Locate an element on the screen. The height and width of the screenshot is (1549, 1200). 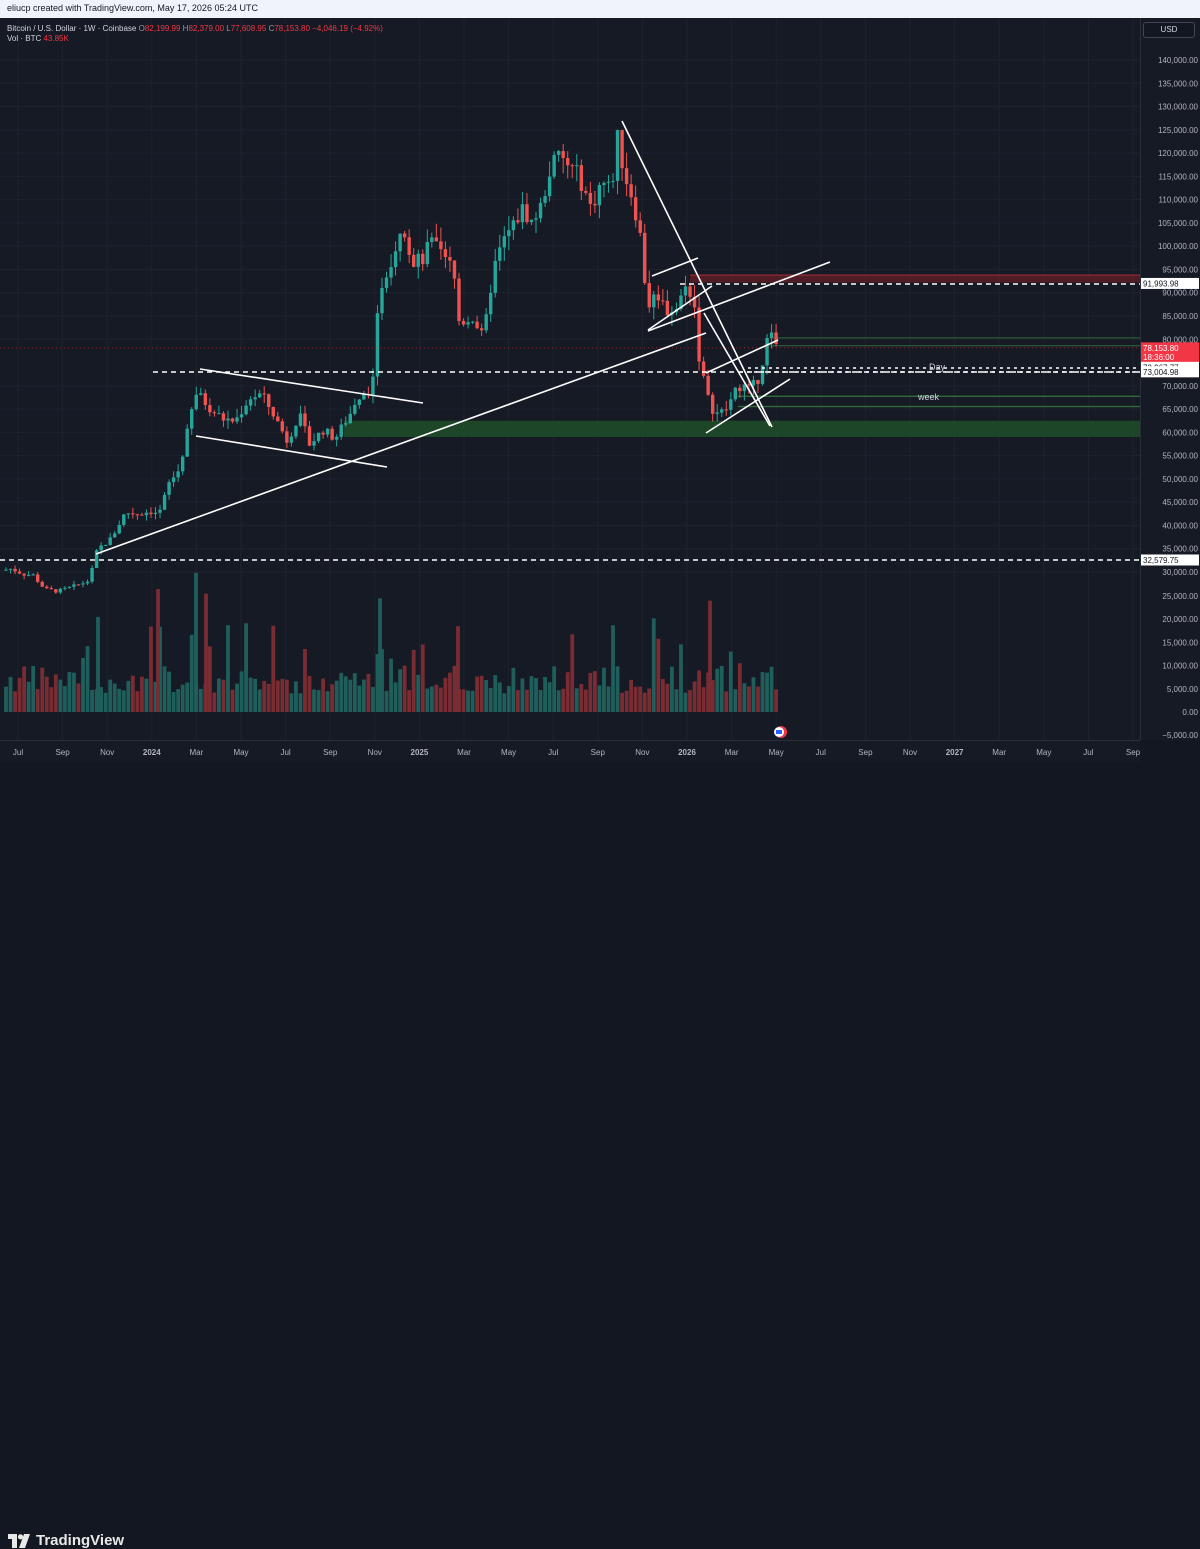
support-line-zone is located at coordinates (939, 396).